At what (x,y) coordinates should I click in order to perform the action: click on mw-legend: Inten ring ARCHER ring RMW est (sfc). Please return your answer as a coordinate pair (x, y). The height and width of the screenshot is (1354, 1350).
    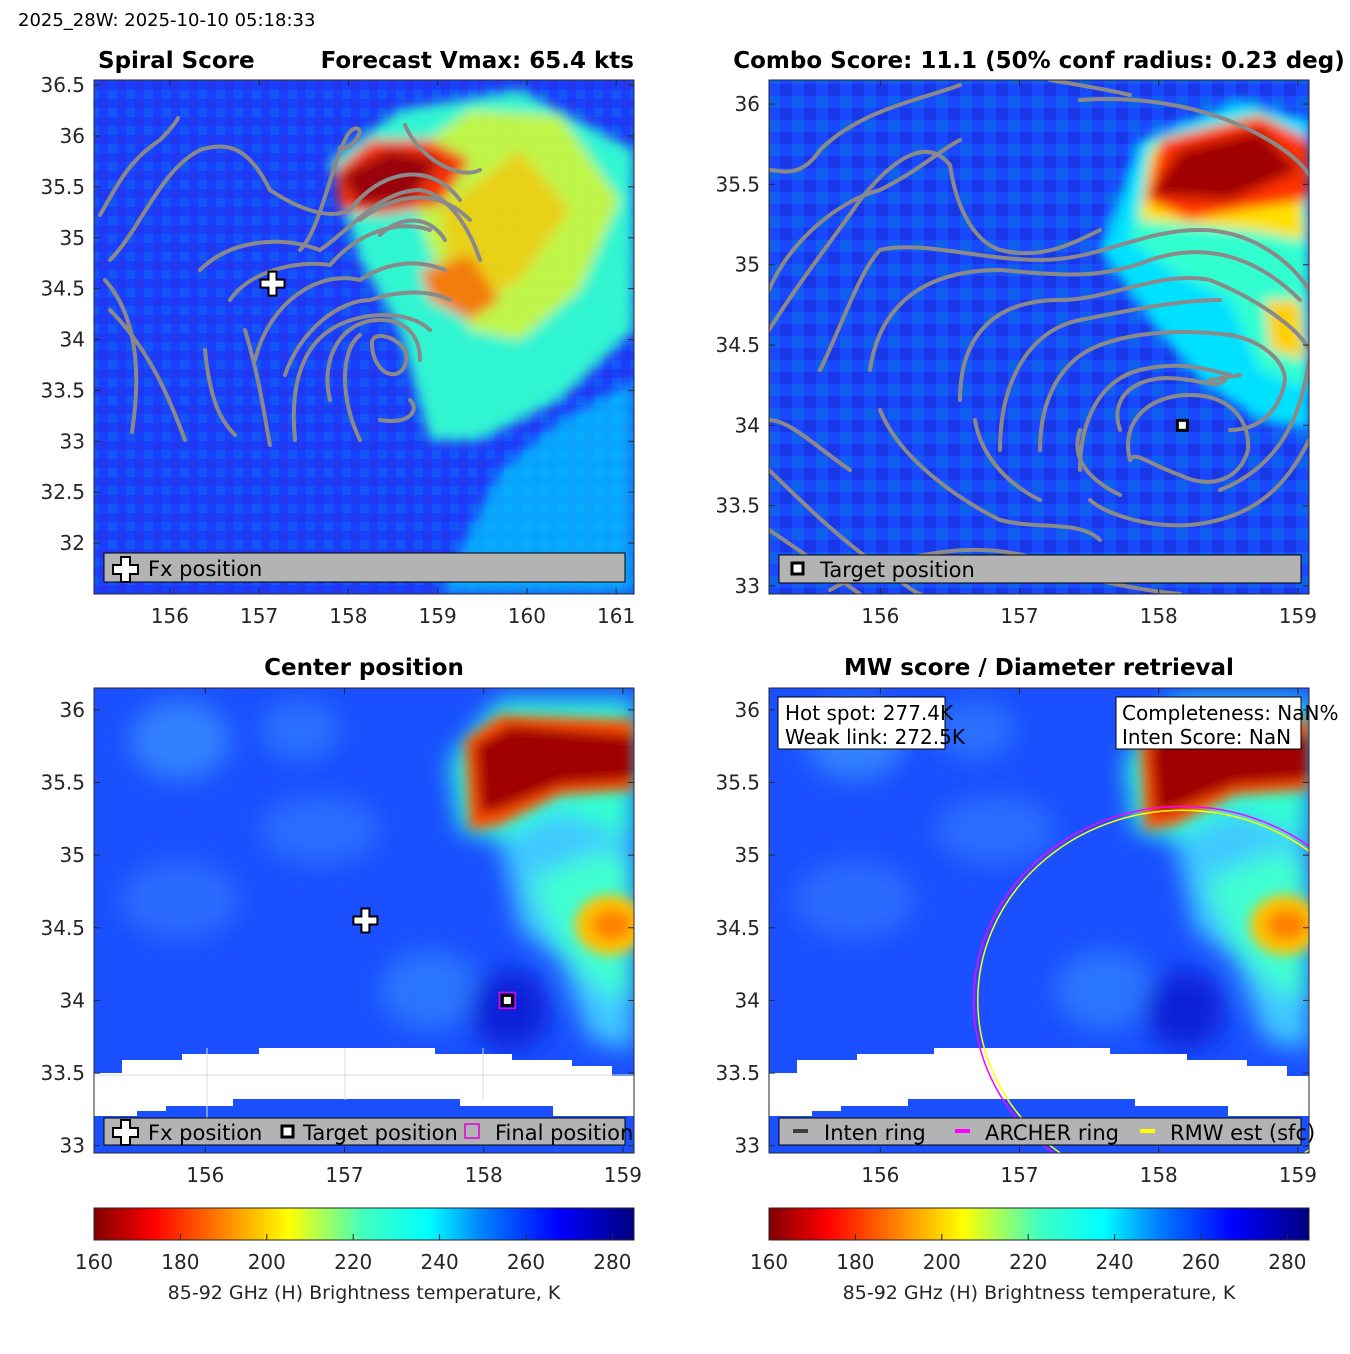
    Looking at the image, I should click on (1046, 1131).